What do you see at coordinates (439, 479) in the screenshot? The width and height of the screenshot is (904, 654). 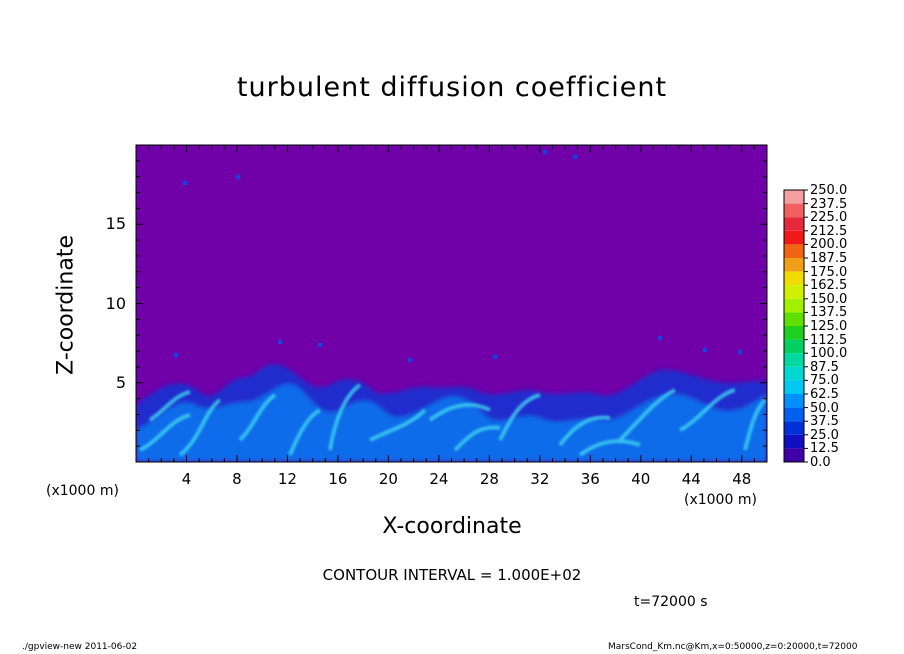 I see `x-tick-label: 24` at bounding box center [439, 479].